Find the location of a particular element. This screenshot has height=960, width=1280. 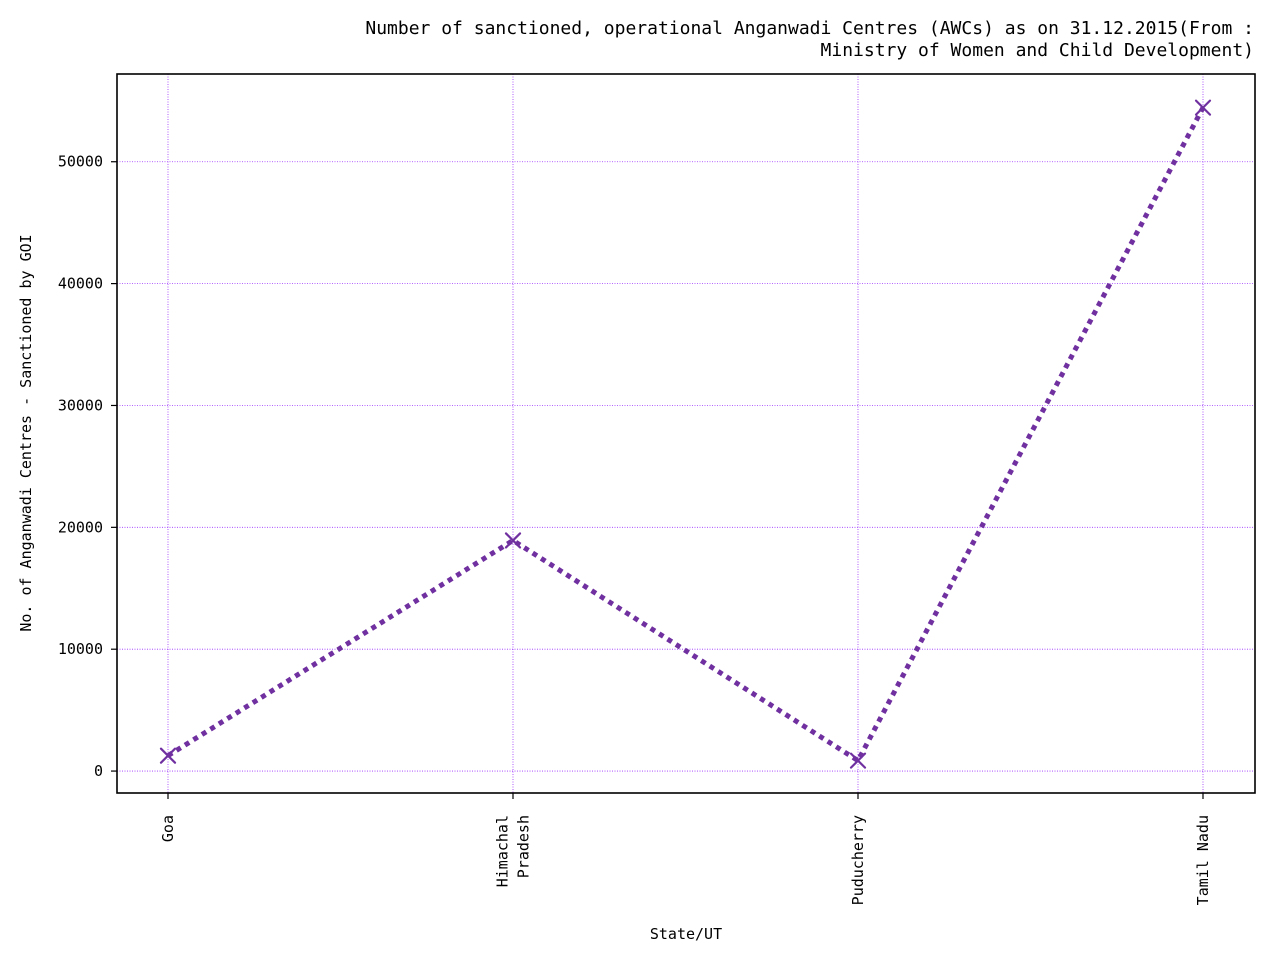

y-tick-label-3: 30000 is located at coordinates (80, 405).